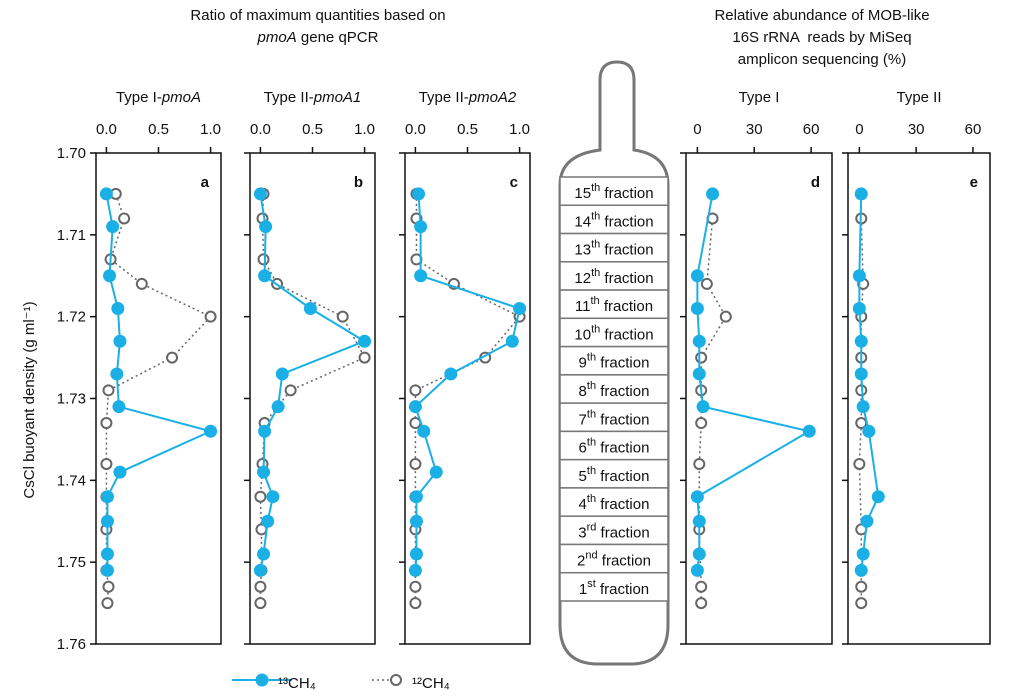  Describe the element at coordinates (582, 278) in the screenshot. I see `fraction-number: 12` at that location.